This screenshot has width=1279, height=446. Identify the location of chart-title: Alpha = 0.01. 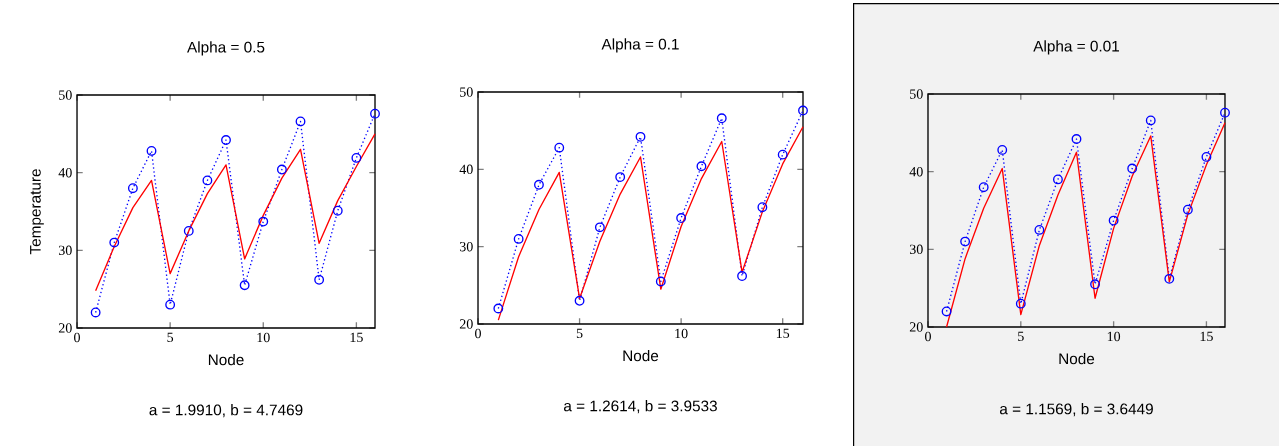
(1076, 47).